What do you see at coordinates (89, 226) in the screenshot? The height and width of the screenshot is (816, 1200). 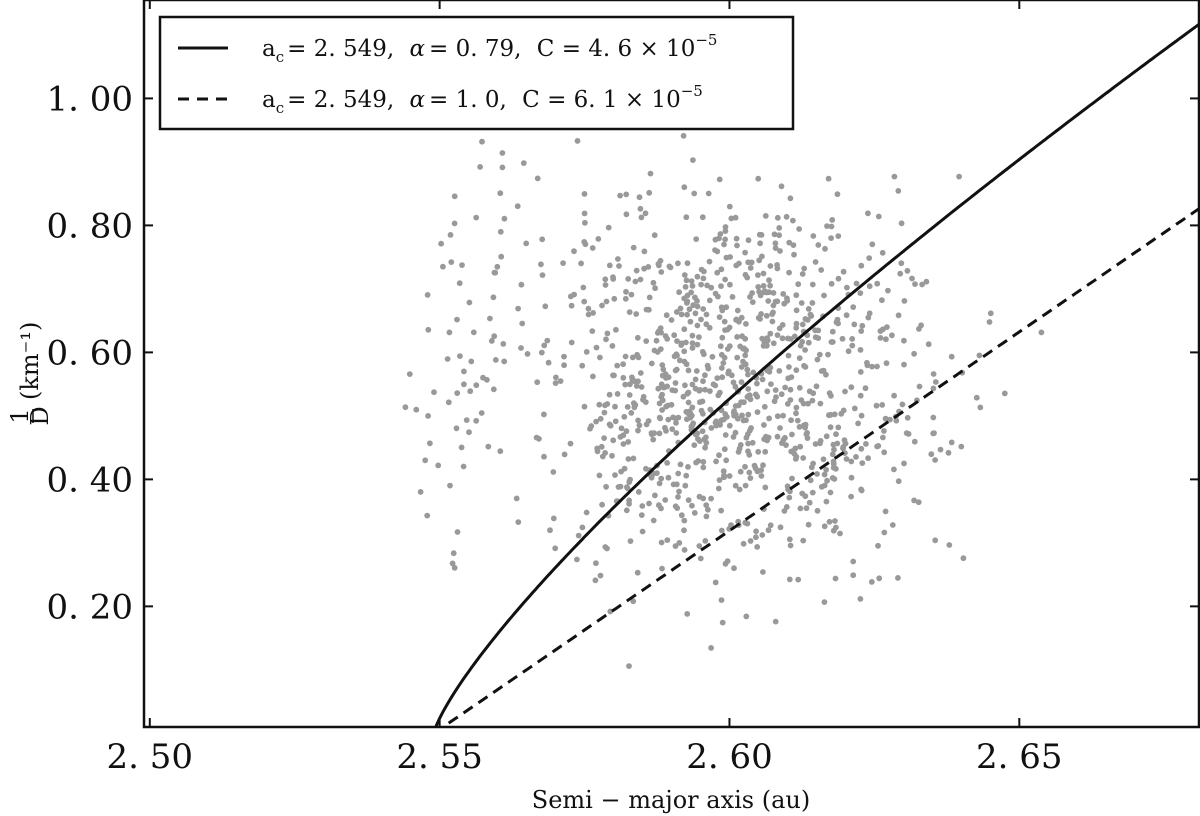 I see `y-tick-label: 0. 80` at bounding box center [89, 226].